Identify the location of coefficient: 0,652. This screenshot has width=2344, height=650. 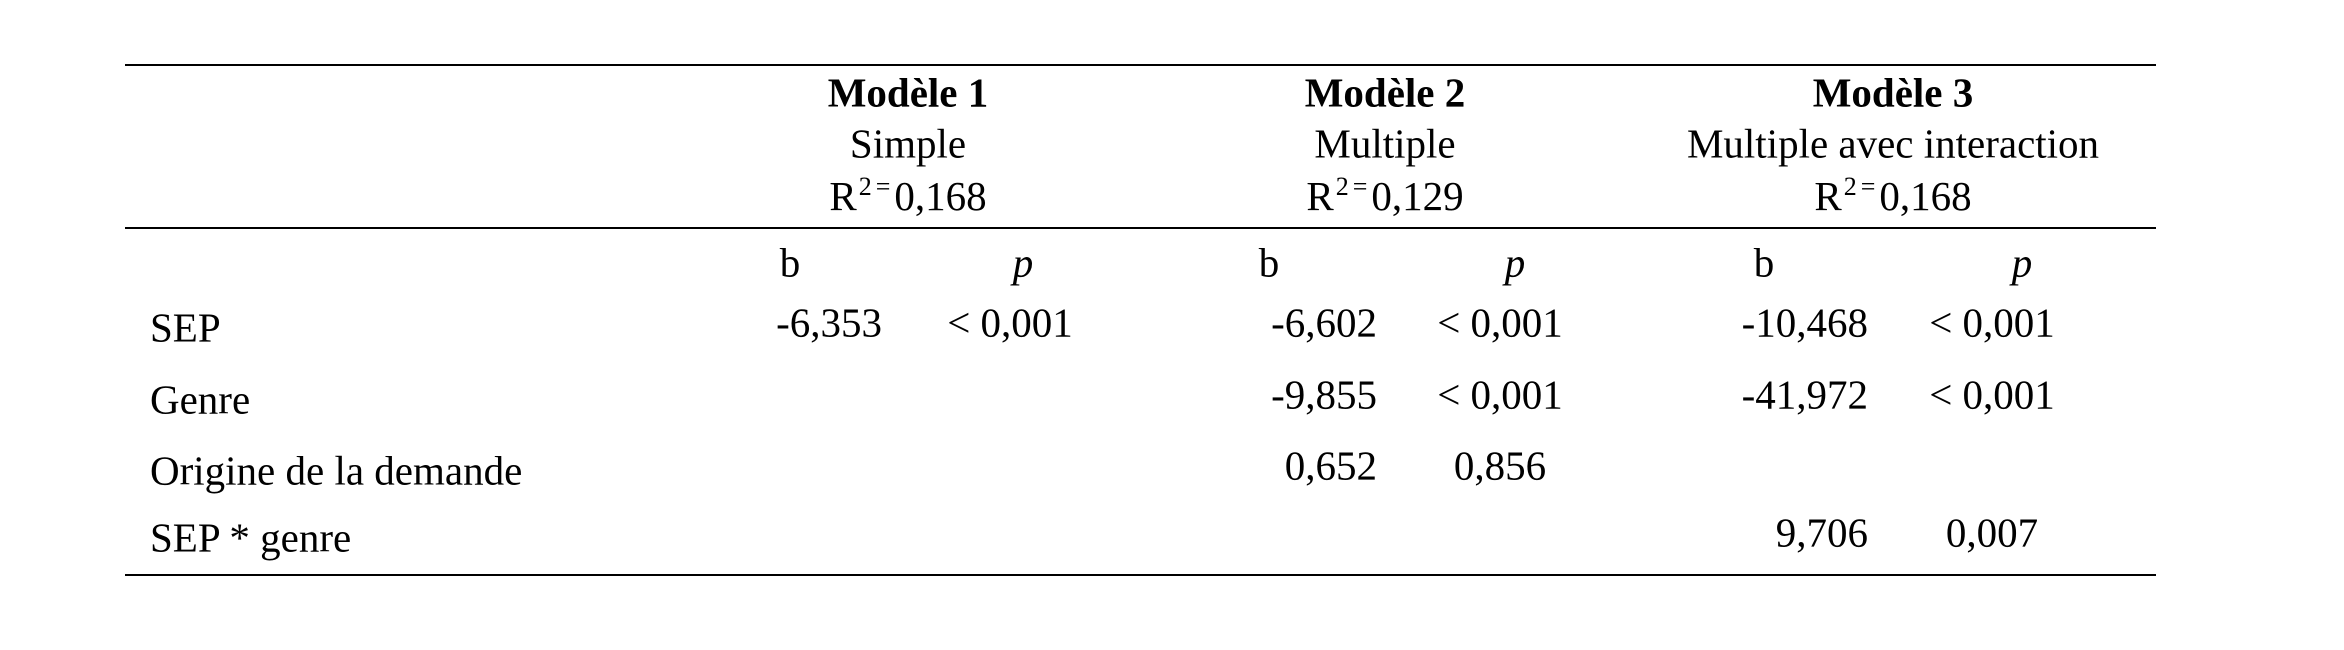
(1331, 465).